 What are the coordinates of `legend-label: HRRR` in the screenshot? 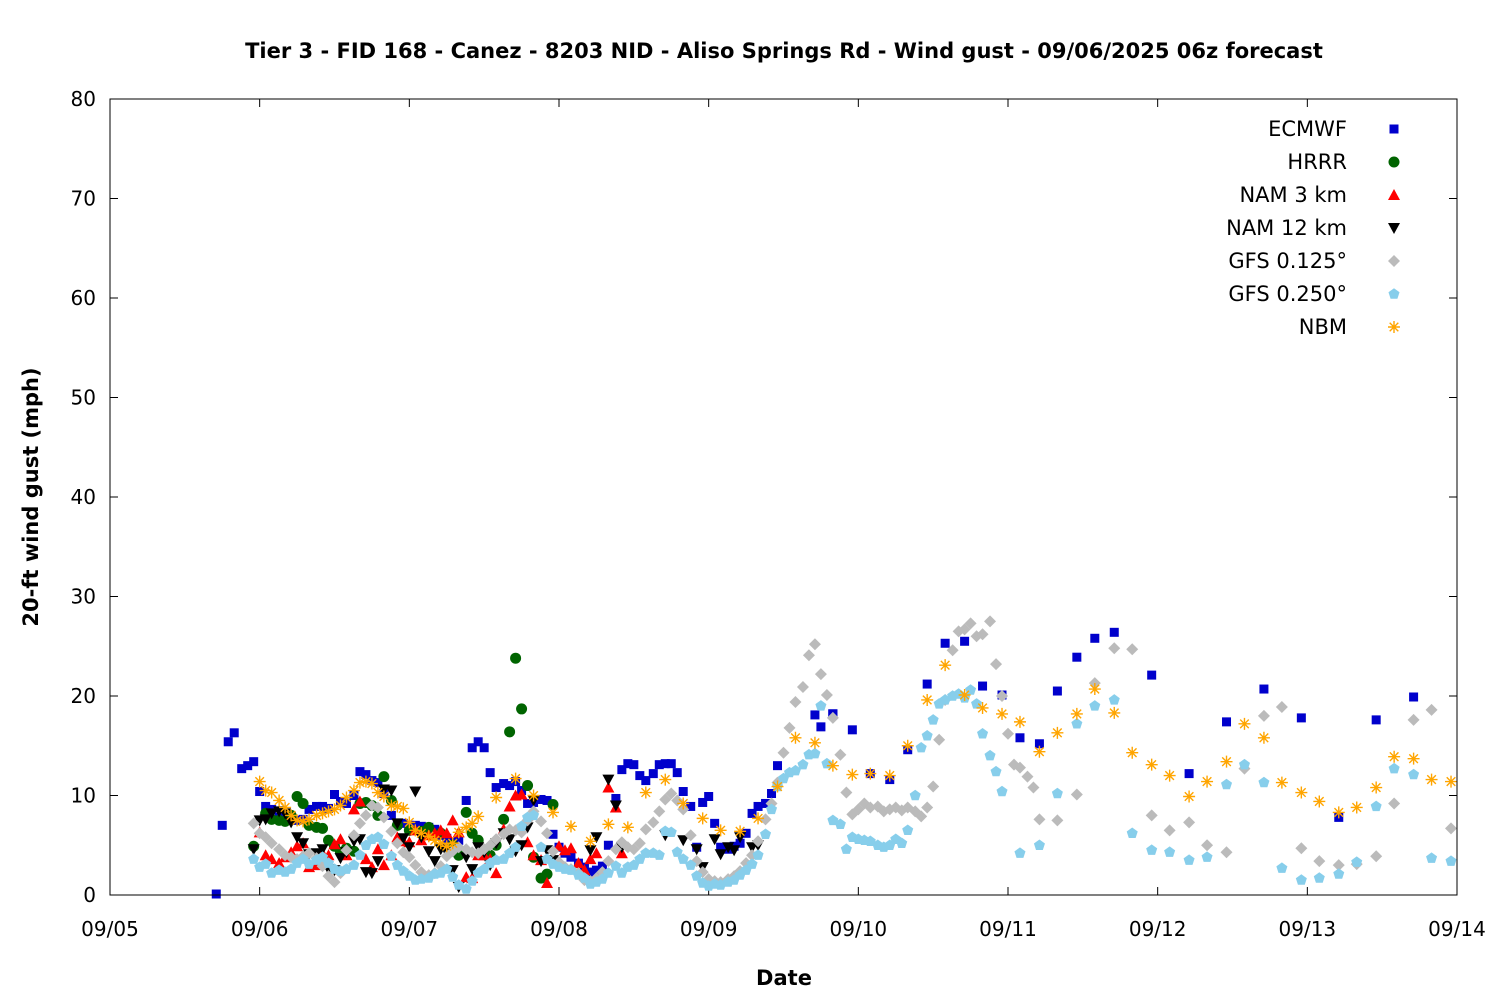 It's located at (1317, 162).